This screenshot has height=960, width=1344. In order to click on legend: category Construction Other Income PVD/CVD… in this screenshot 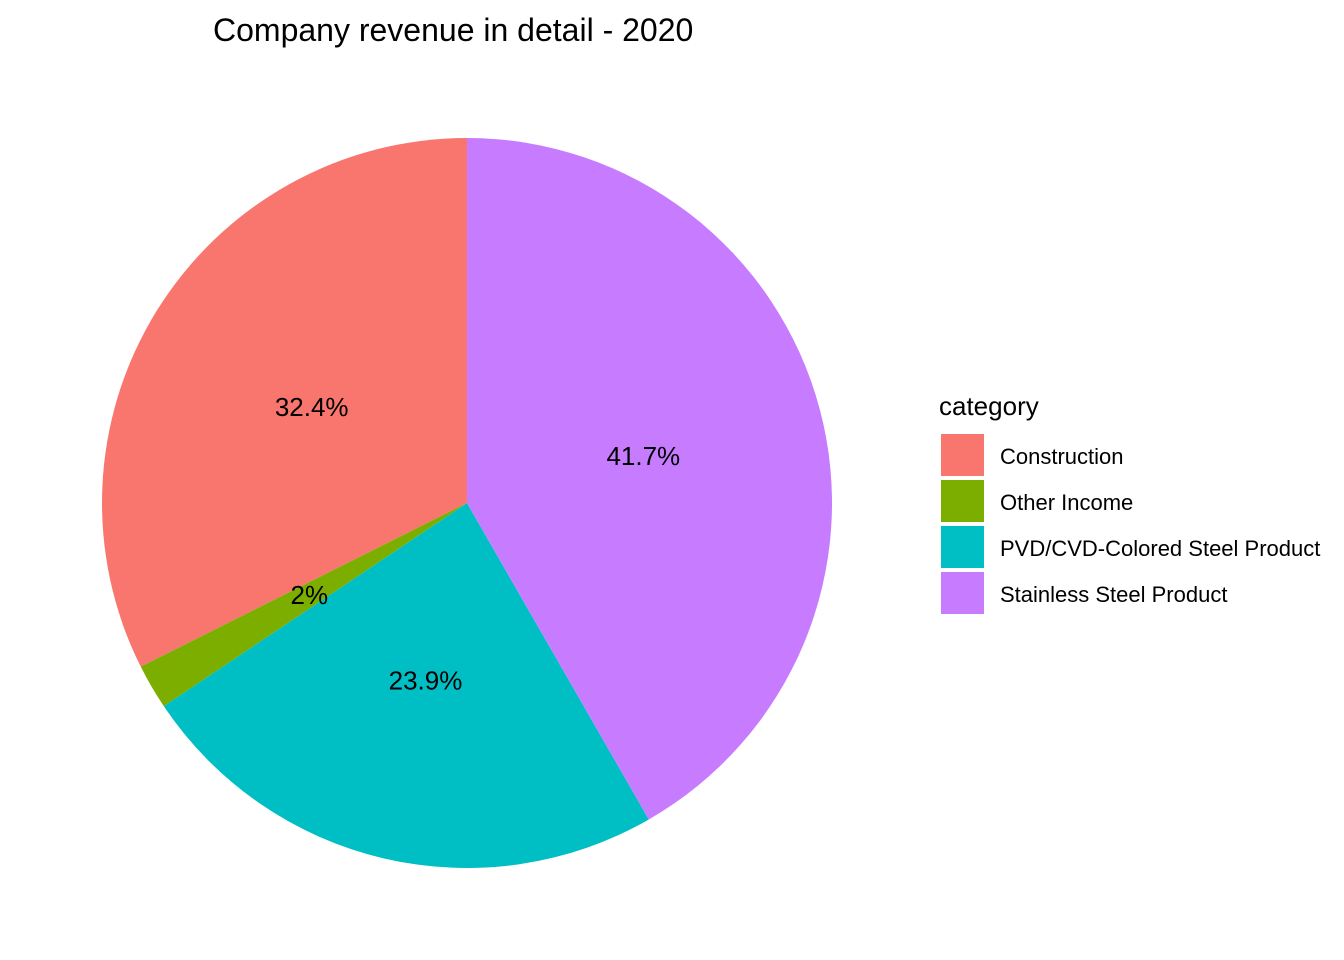, I will do `click(1129, 502)`.